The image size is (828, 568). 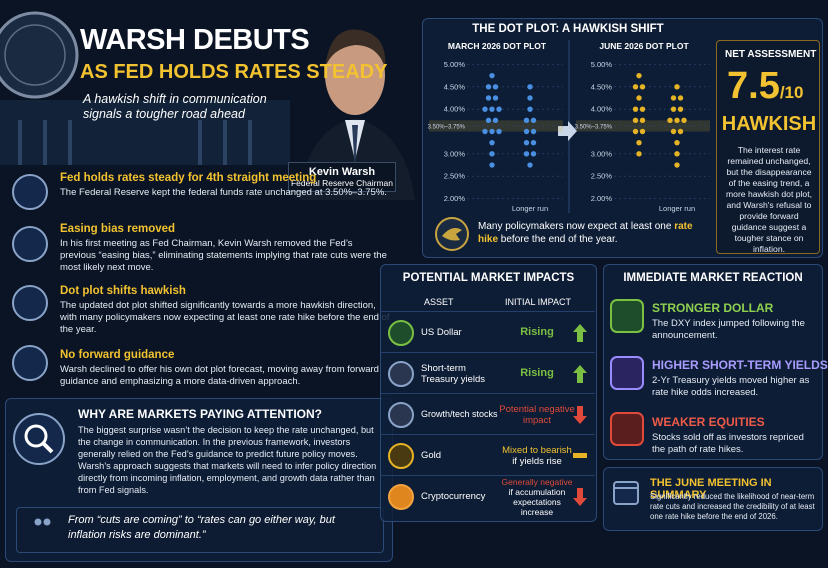 I want to click on score-scale: /10, so click(x=791, y=92).